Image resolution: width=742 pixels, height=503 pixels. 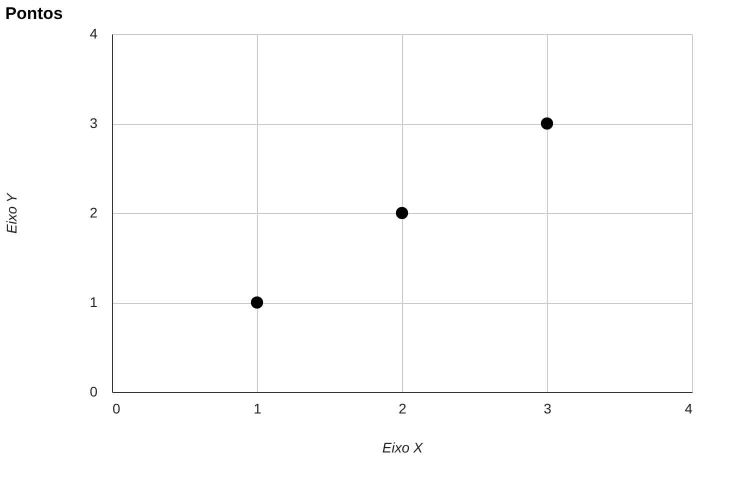 I want to click on x-tick-label: 3, so click(x=548, y=408).